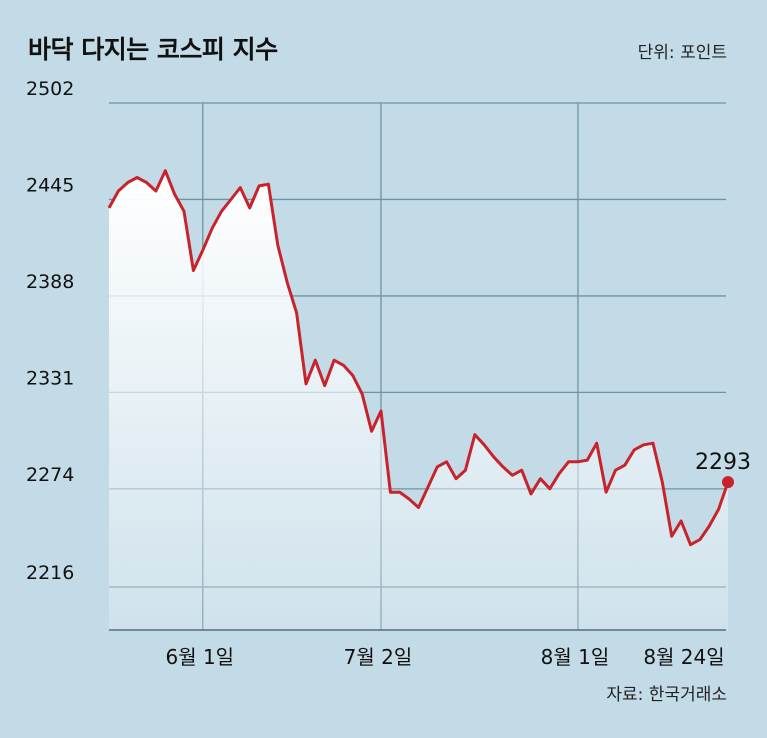 The image size is (767, 738). What do you see at coordinates (153, 49) in the screenshot?
I see `chart-title: 바닥 다지는 코스피 지수` at bounding box center [153, 49].